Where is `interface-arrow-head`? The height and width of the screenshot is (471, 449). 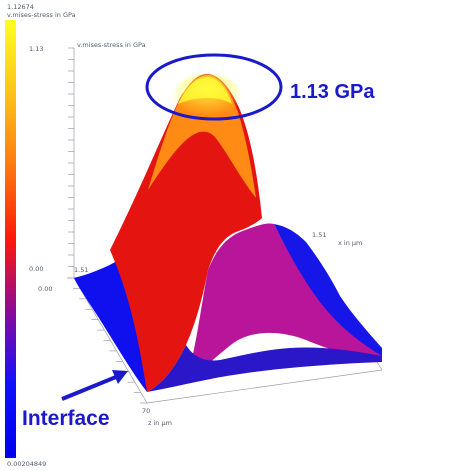 interface-arrow-head is located at coordinates (120, 377).